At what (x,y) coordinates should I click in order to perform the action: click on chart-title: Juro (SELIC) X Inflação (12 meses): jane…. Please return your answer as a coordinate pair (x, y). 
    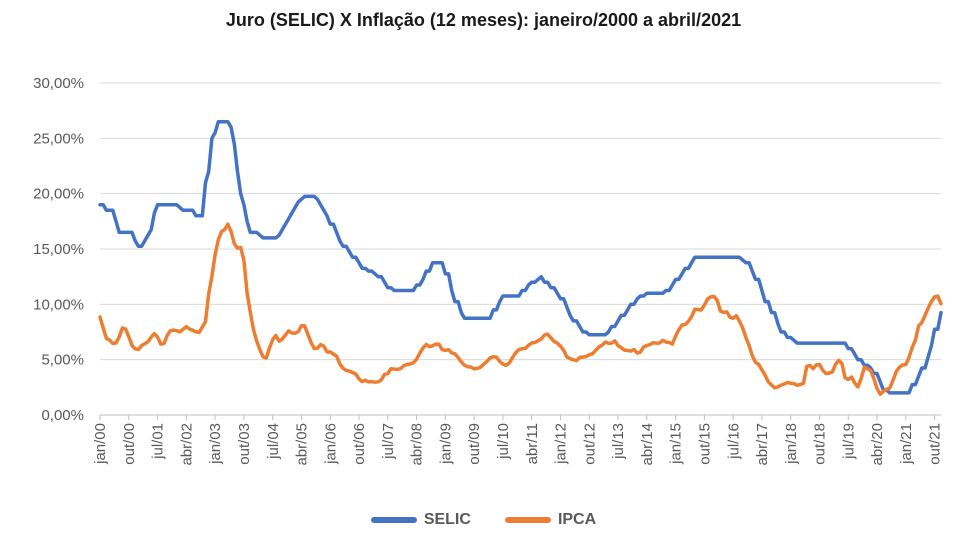
    Looking at the image, I should click on (483, 20).